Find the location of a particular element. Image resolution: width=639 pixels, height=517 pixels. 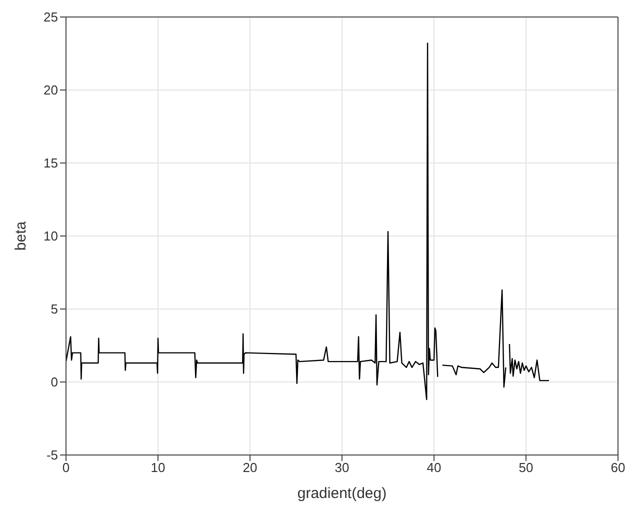

x-tick-label: 10 is located at coordinates (158, 468).